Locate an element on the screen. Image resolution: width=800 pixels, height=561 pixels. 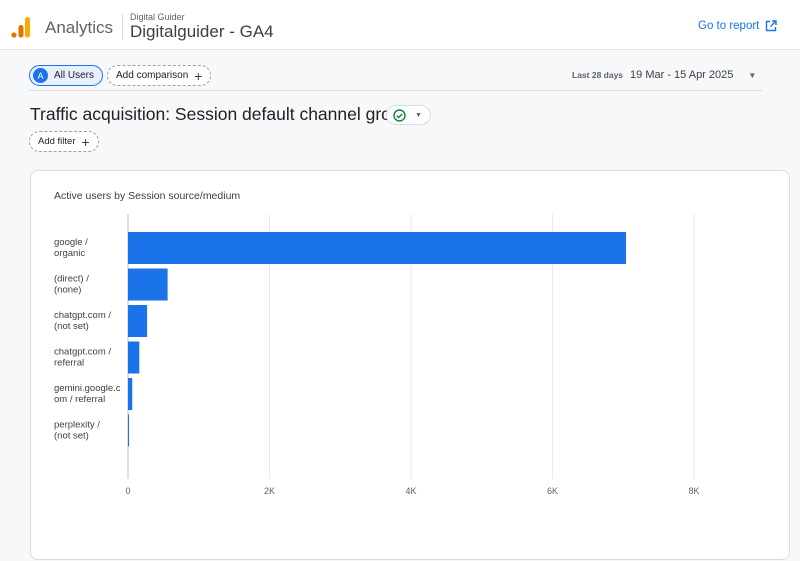
y-category-label: google / is located at coordinates (71, 242).